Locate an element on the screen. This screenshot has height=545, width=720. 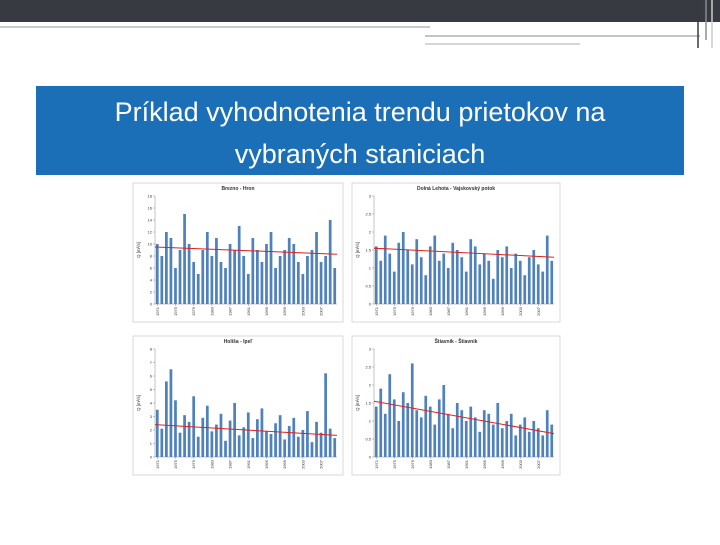
top-bar is located at coordinates (360, 11).